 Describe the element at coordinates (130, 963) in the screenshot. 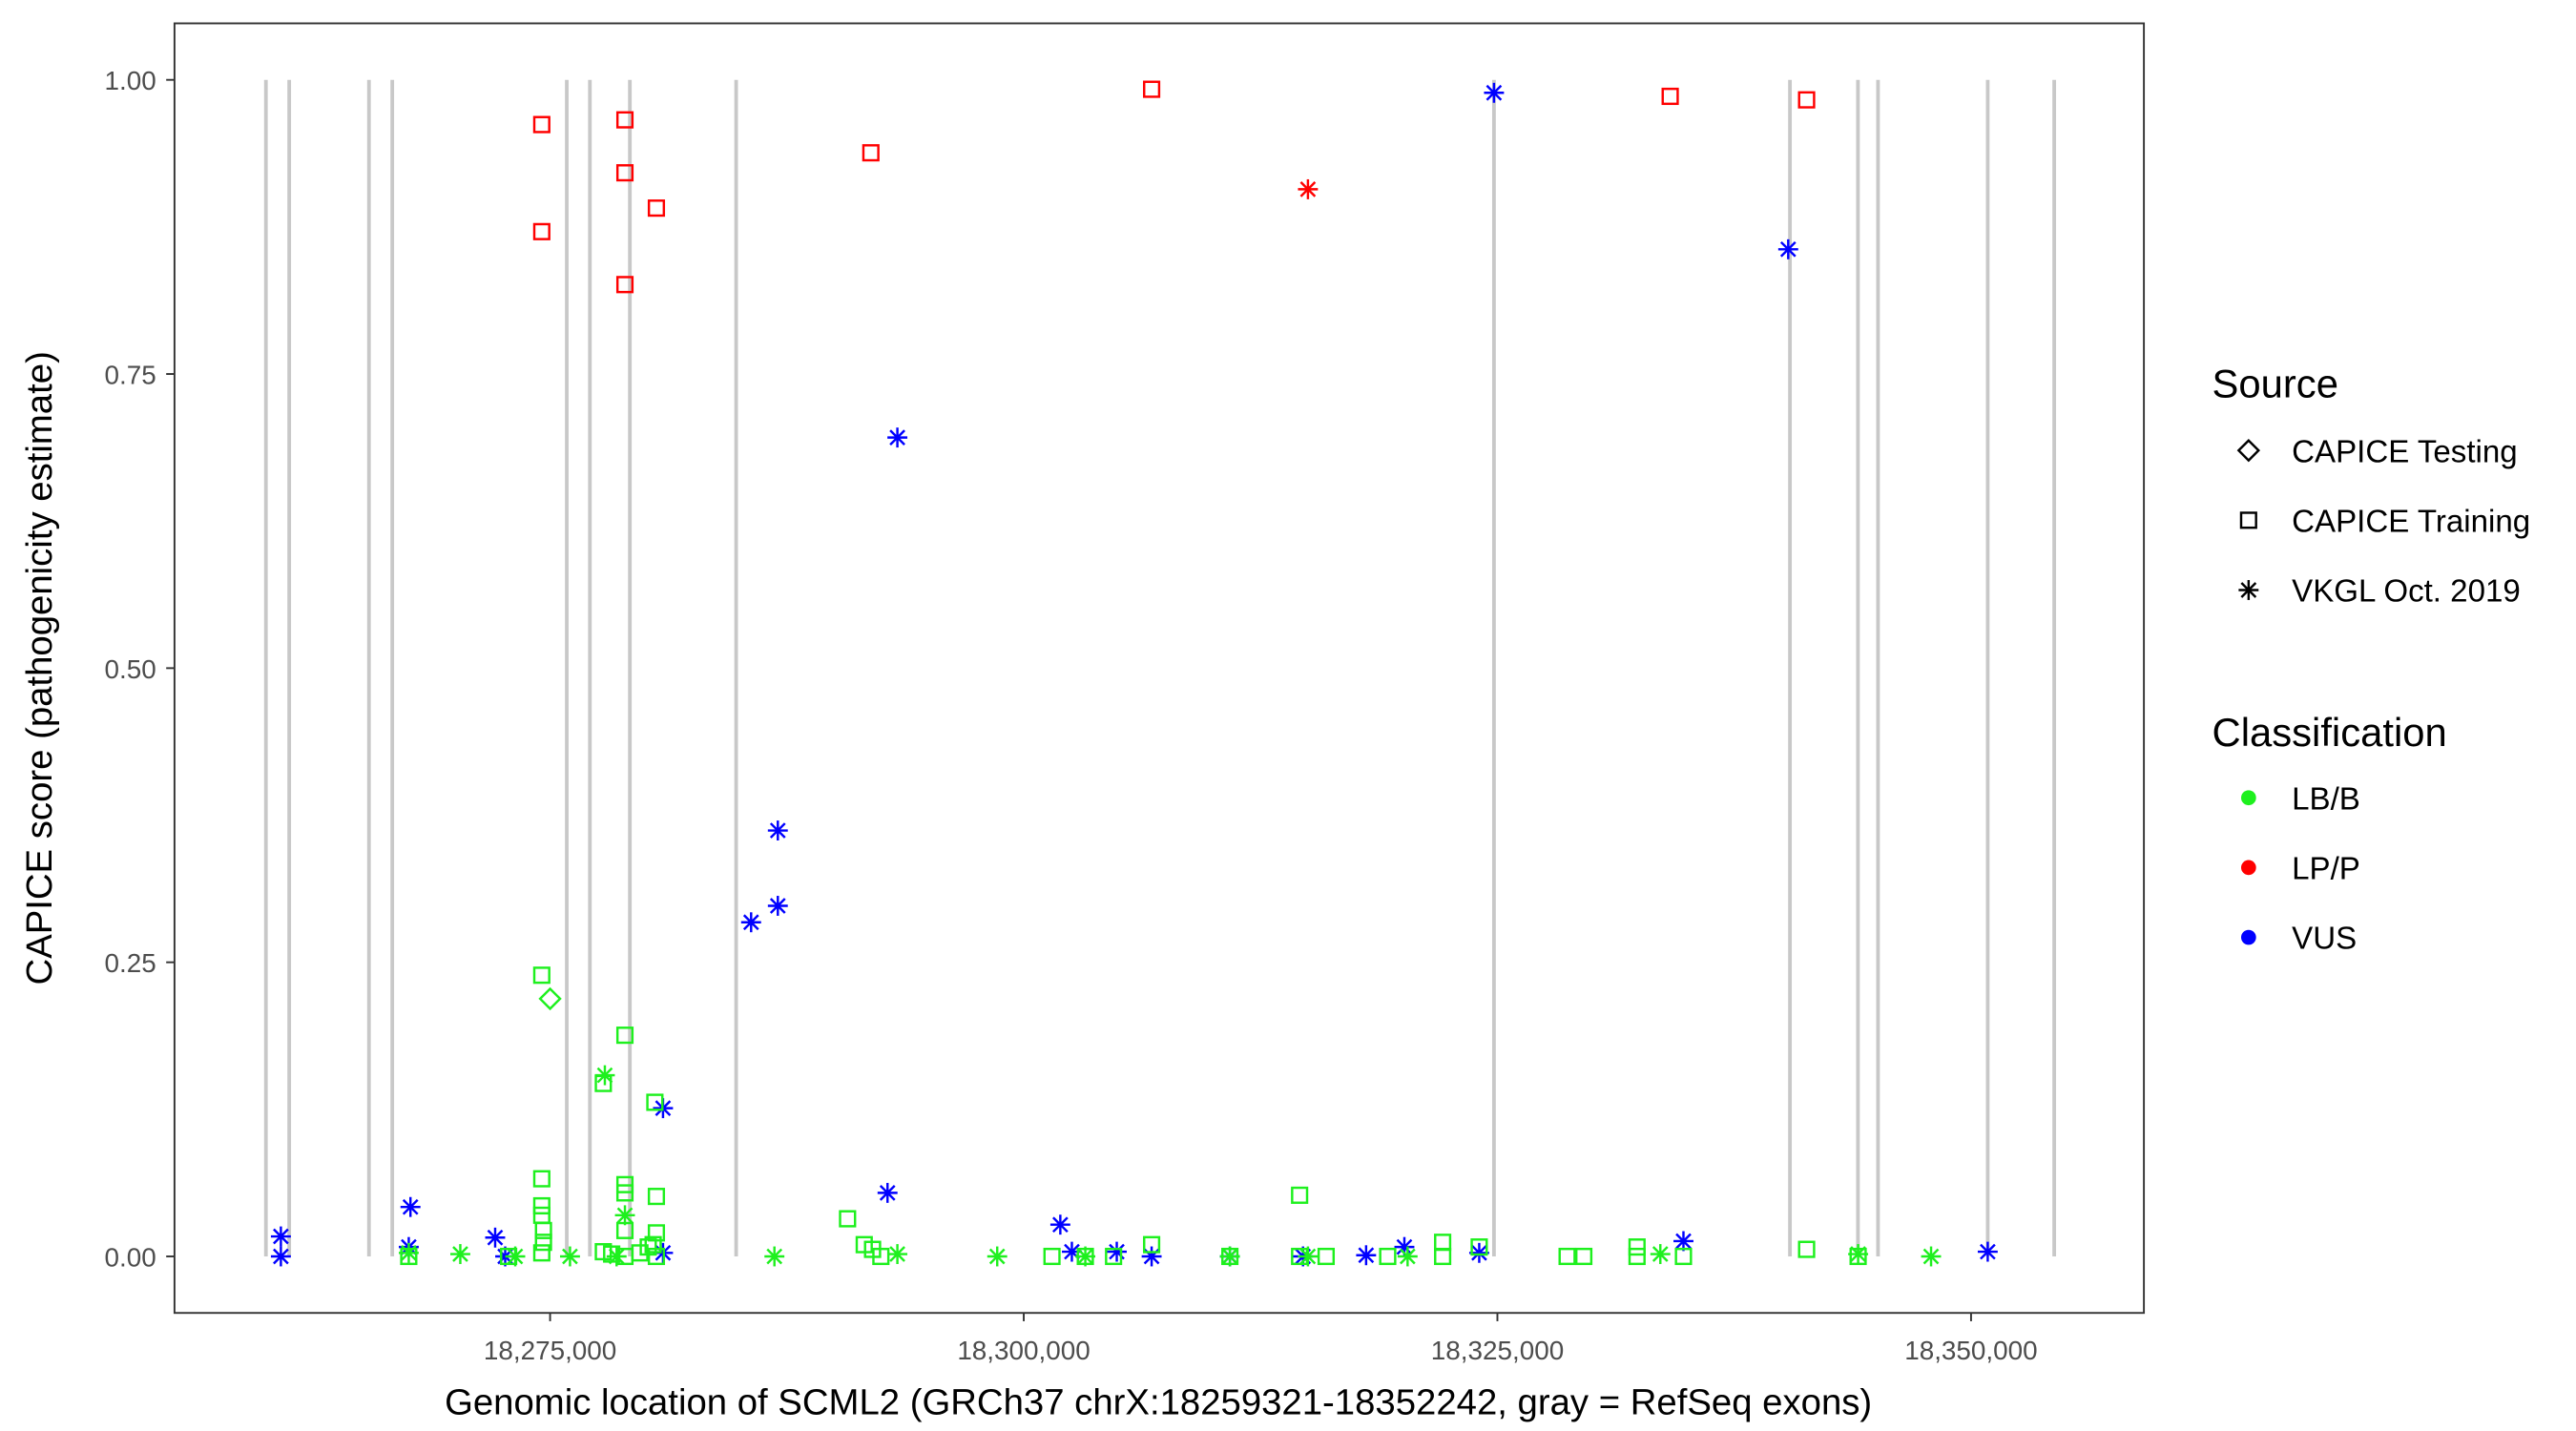

I see `y-tick-label: 0.25` at that location.